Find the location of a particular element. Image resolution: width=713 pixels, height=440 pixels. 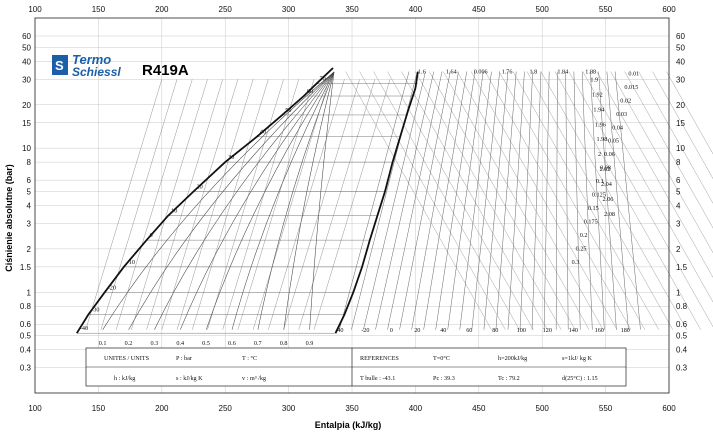

entropy-label-right-4: 1.98 is located at coordinates (601, 139).